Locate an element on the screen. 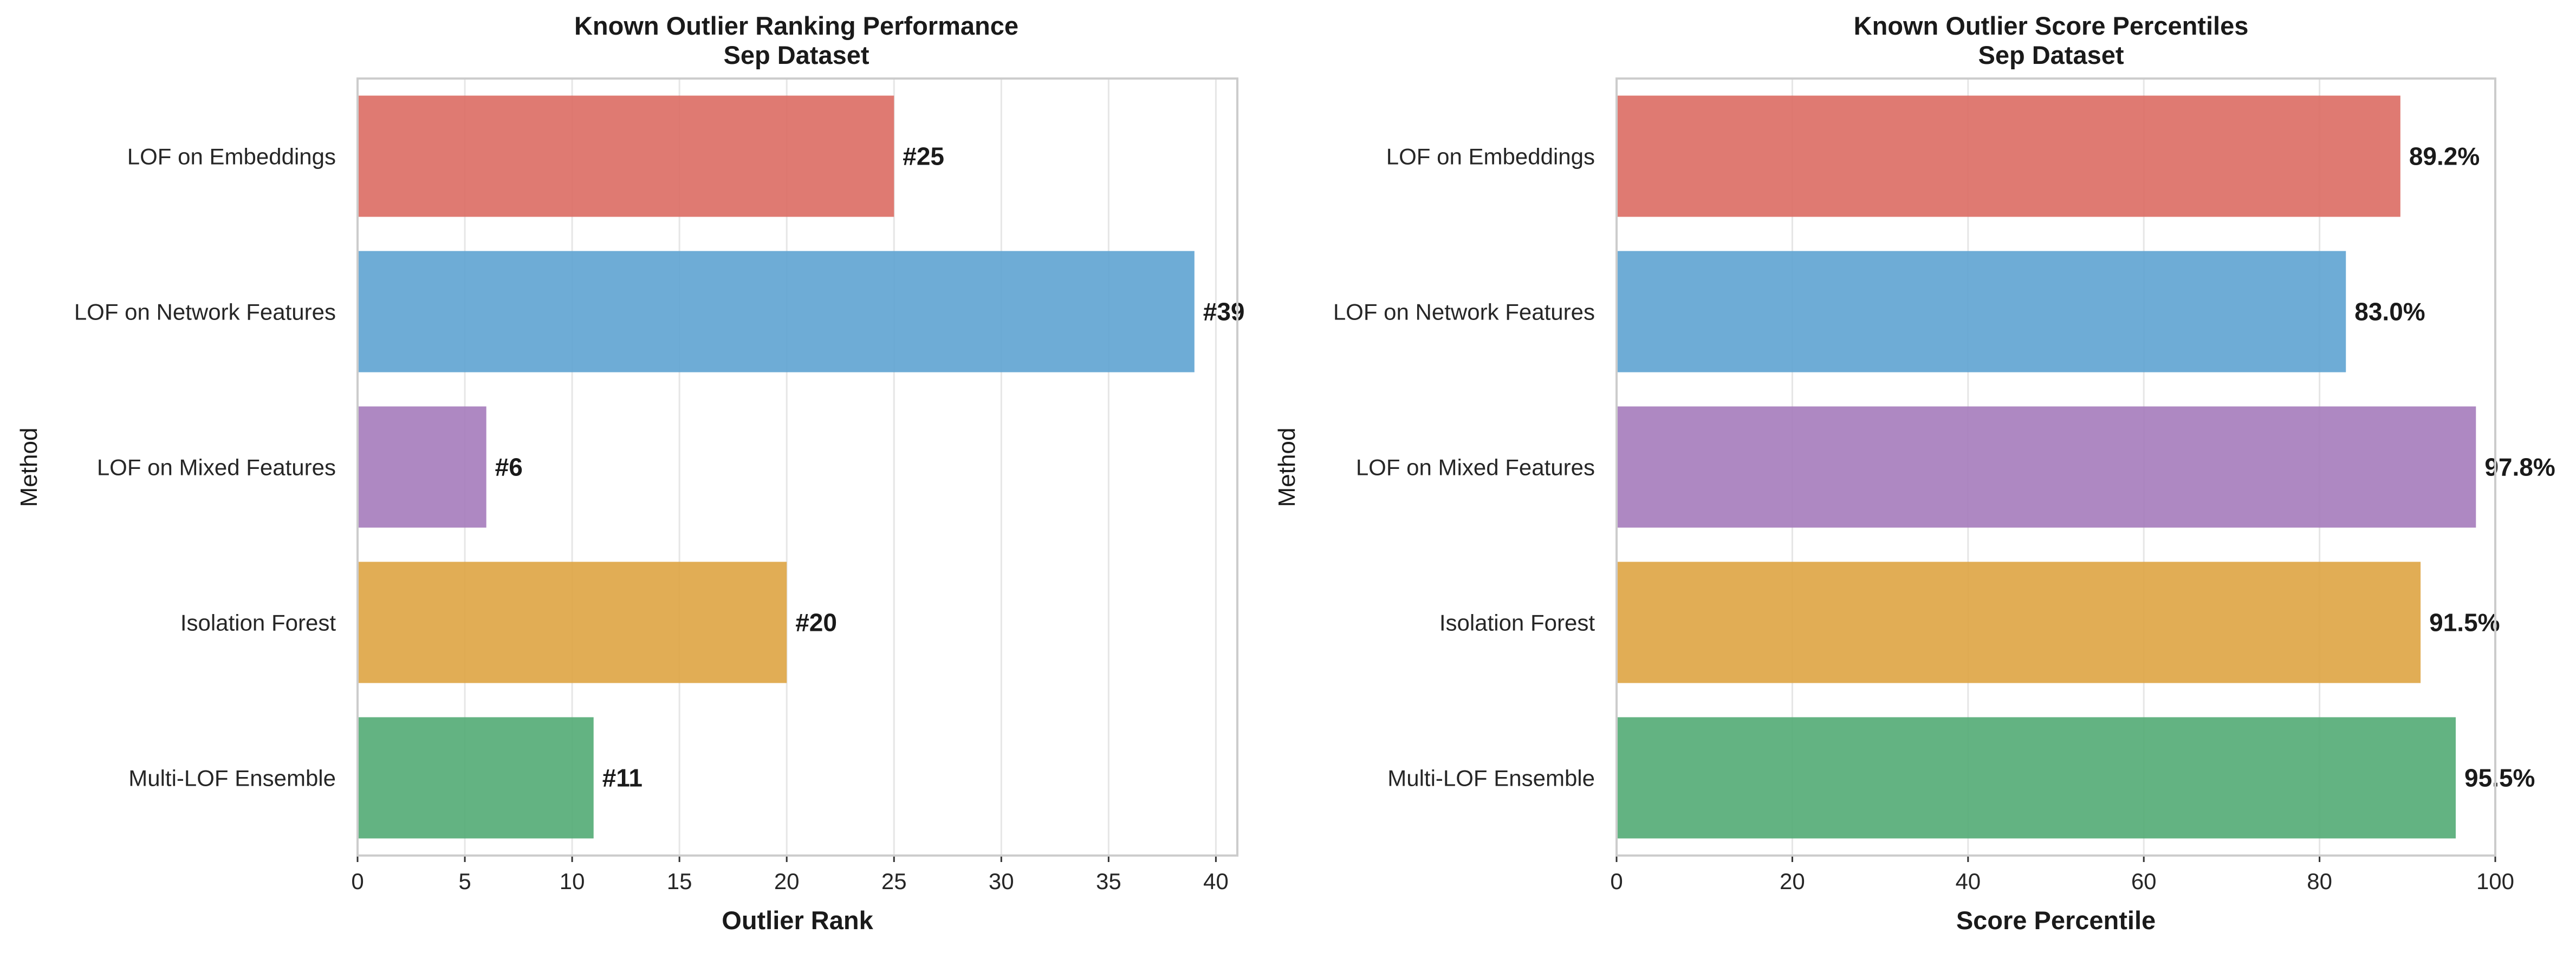 The height and width of the screenshot is (953, 2576). percentile-category-label: Isolation Forest is located at coordinates (1517, 623).